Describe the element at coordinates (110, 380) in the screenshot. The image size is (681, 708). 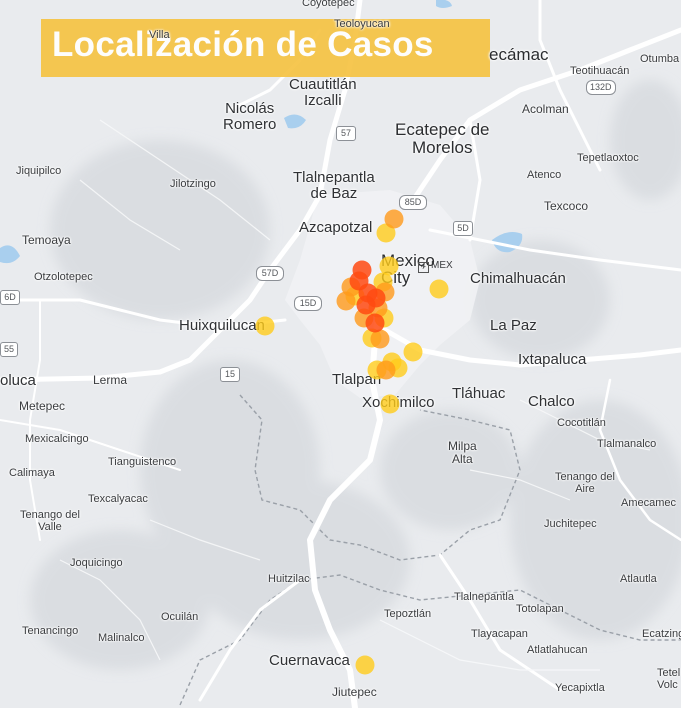
I see `place-label: Lerma` at that location.